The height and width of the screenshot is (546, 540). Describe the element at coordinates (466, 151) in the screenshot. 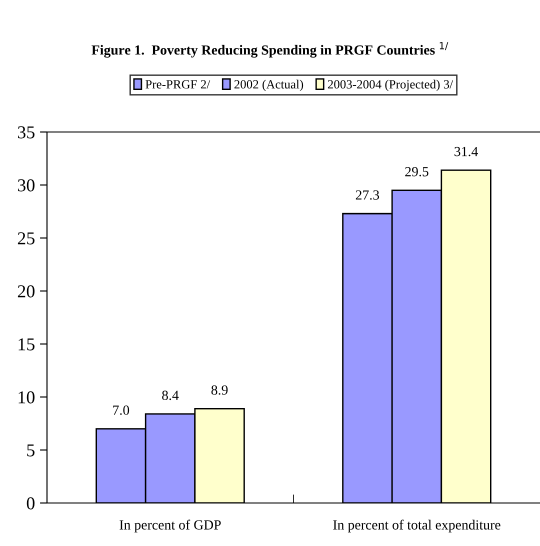

I see `data-label: 31.4` at that location.